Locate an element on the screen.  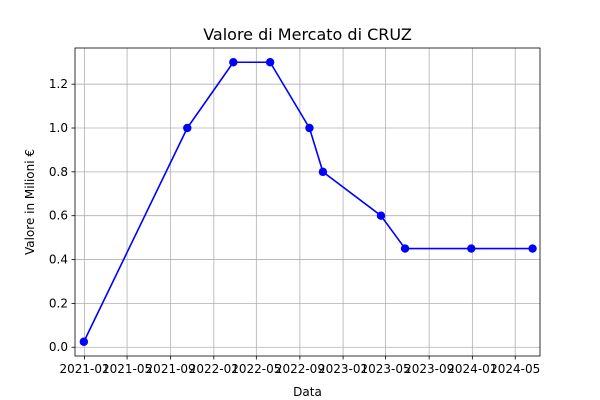
x-tick-label: 2022-09 is located at coordinates (300, 369).